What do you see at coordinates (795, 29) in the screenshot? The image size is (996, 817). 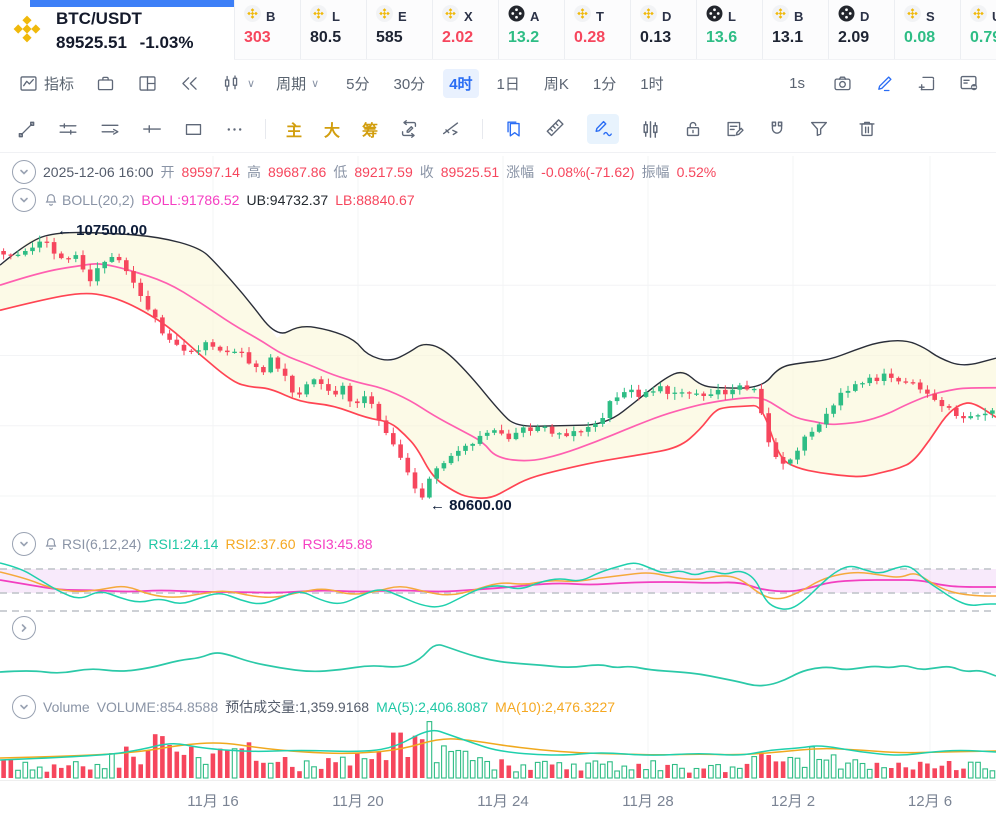 I see `ticker-item: B 13.1` at bounding box center [795, 29].